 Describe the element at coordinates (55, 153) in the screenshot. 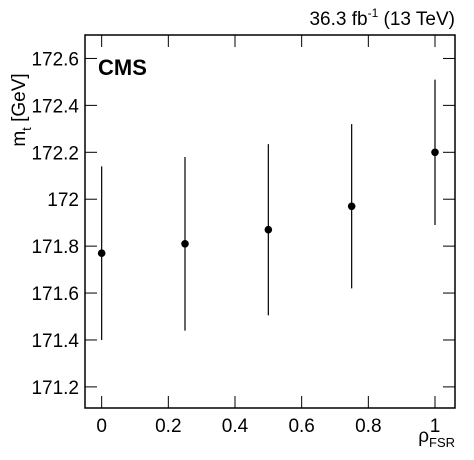

I see `y-tick-label: 172.2` at that location.